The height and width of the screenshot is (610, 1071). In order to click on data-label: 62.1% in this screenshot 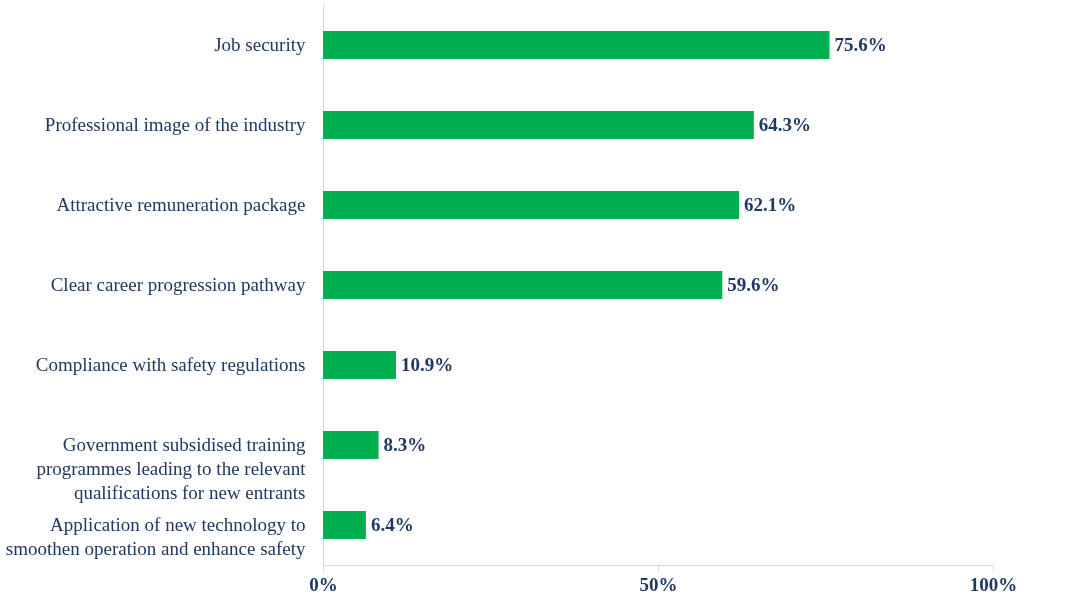, I will do `click(770, 204)`.